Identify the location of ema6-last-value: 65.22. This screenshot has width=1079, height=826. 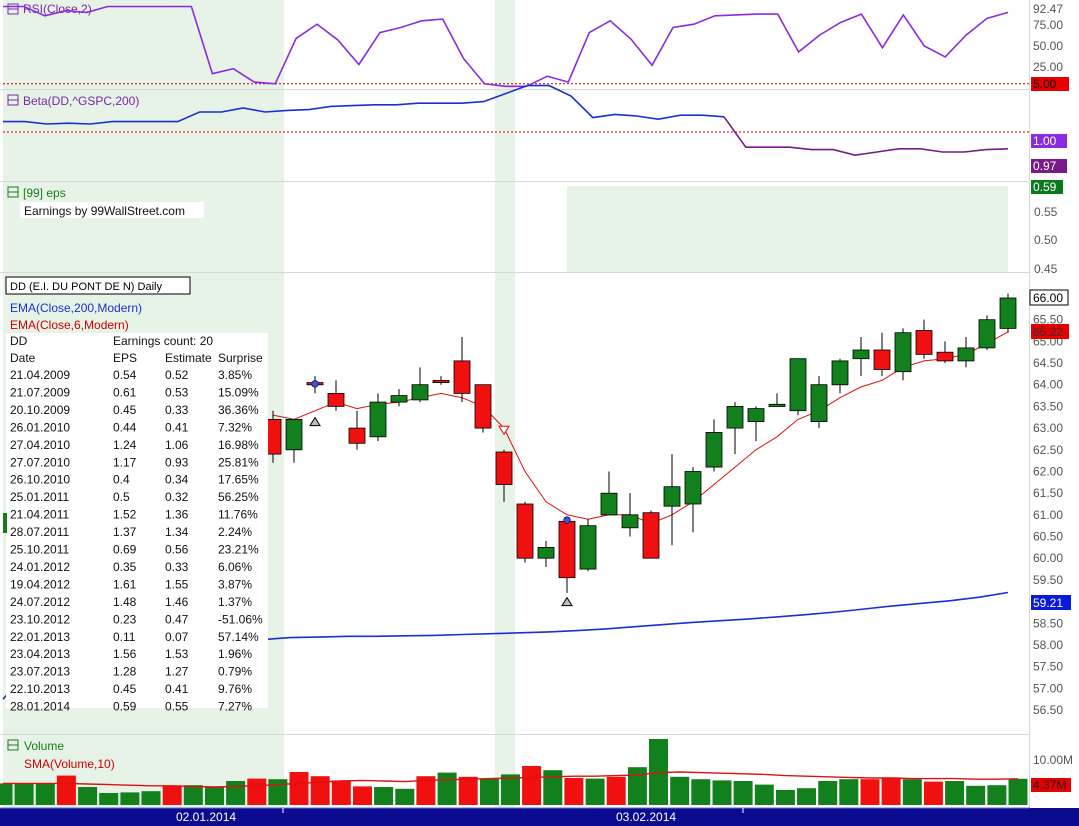
(1048, 332).